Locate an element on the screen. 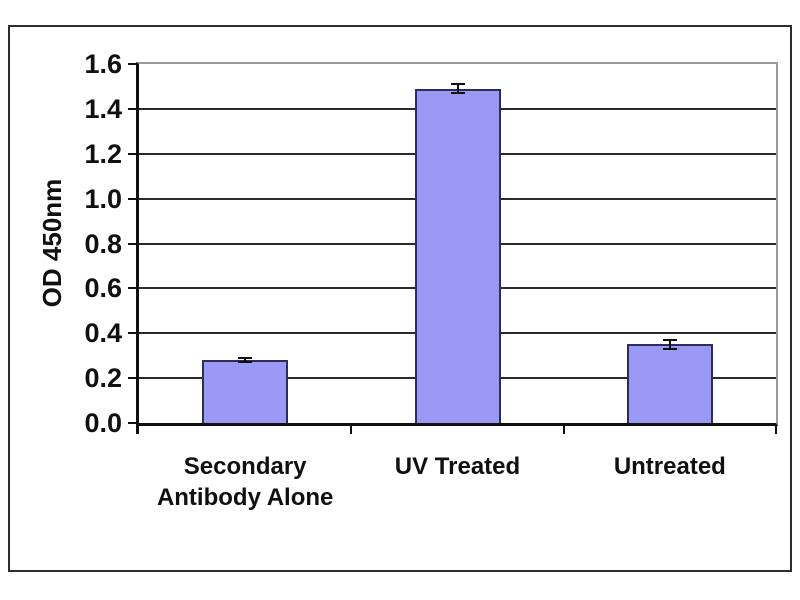 This screenshot has height=600, width=800. y-tick-label: 1.4 is located at coordinates (103, 108).